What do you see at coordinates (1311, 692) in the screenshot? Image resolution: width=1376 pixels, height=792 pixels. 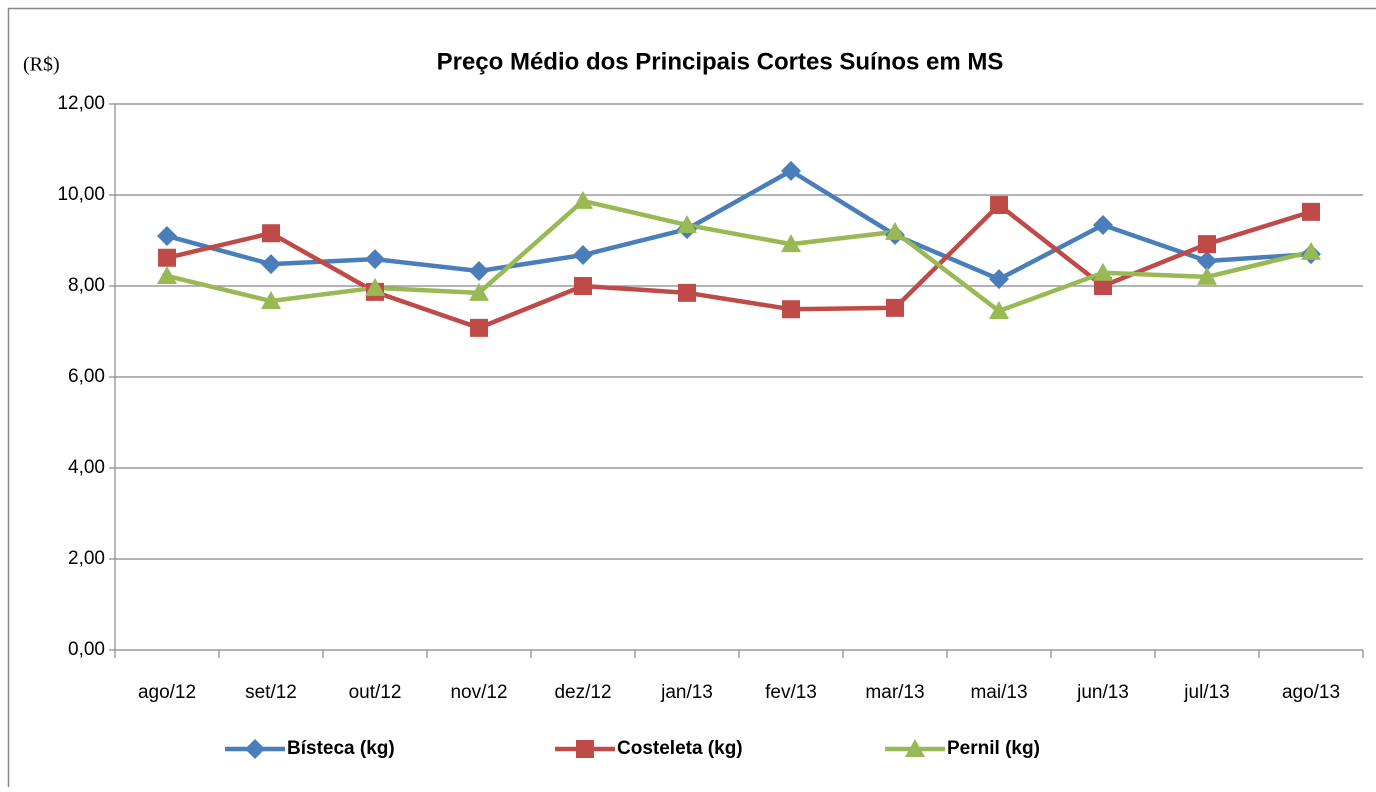 I see `x-tick-label: ago/13` at bounding box center [1311, 692].